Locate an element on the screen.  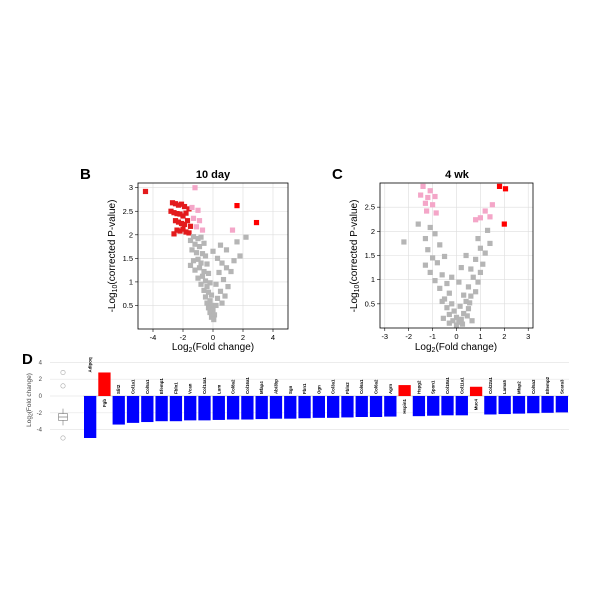
panel-b-y-axis-label: -Log10(corrected P-value) is located at coordinates (113, 256).